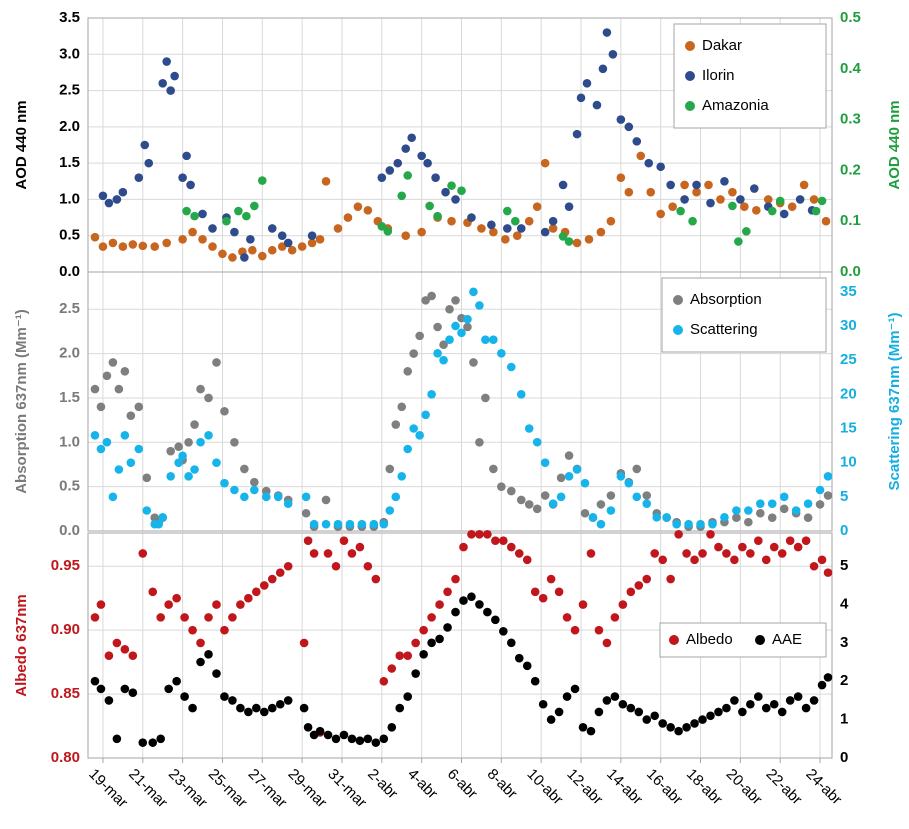 The width and height of the screenshot is (909, 829). I want to click on y-axis-title: Absorption 637nm (Mm⁻¹), so click(21, 401).